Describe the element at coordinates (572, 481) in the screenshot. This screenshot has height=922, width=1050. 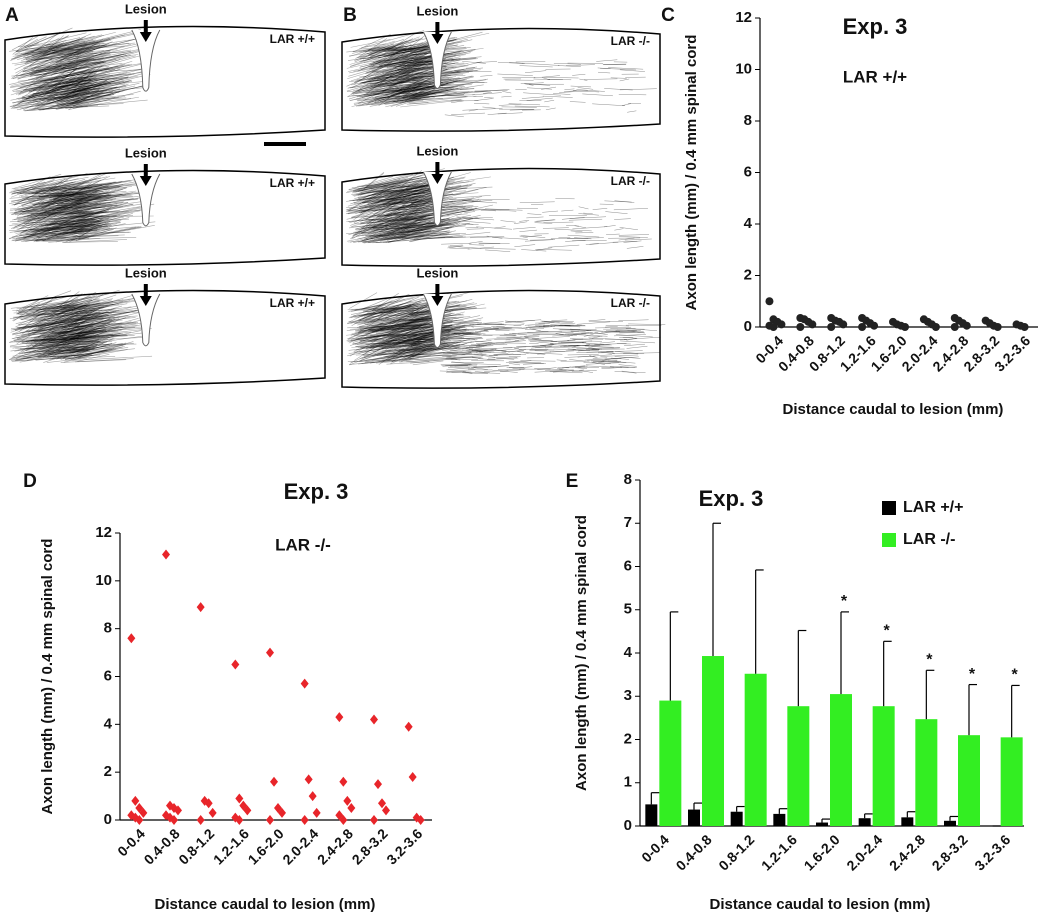
I see `panel-label: E` at that location.